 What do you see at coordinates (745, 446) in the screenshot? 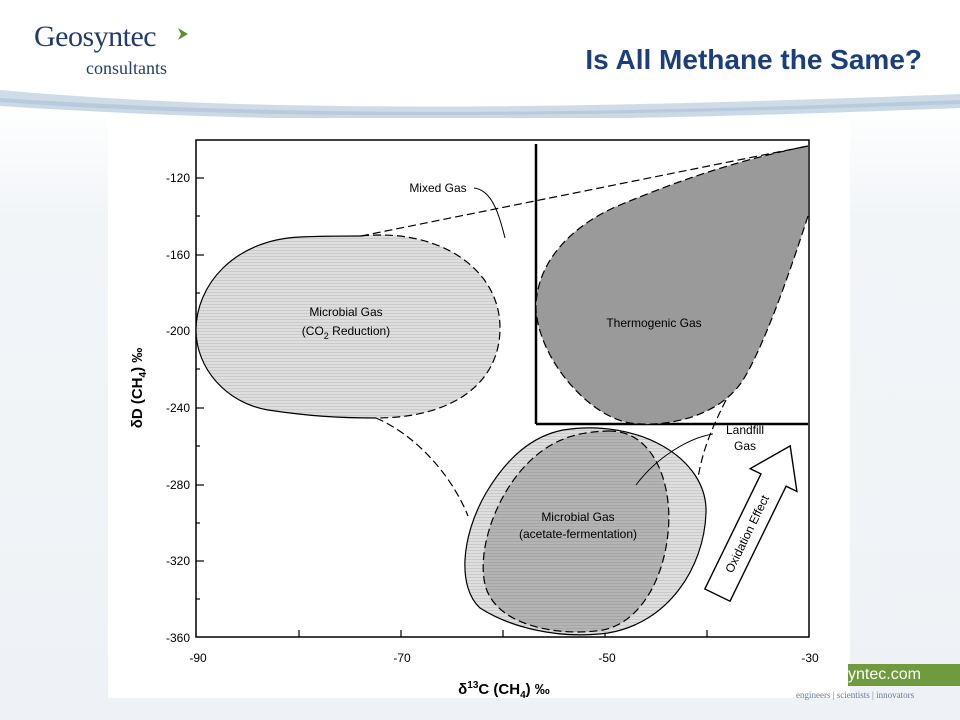
I see `landfill-label-line2: Gas` at bounding box center [745, 446].